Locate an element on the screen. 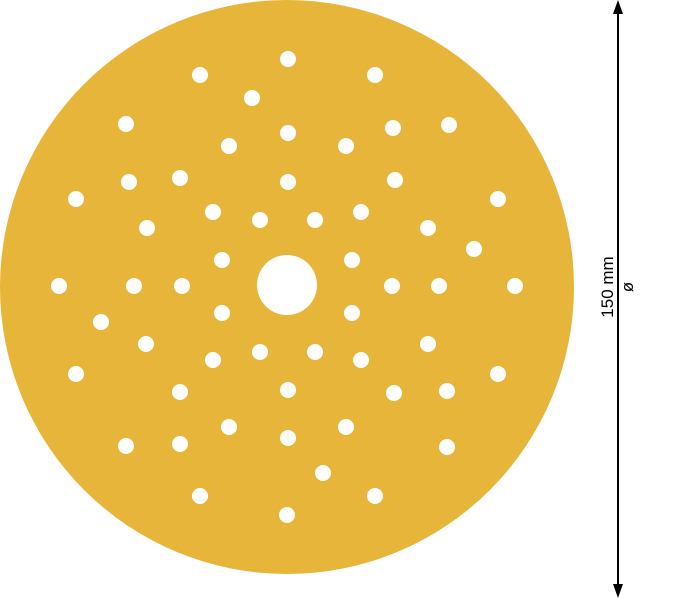 The height and width of the screenshot is (600, 673). dimension-arrow is located at coordinates (618, 299).